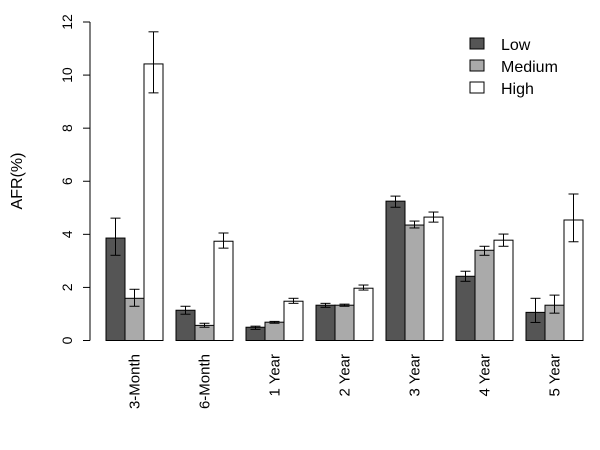  I want to click on x-tick-label: 2 Year, so click(345, 375).